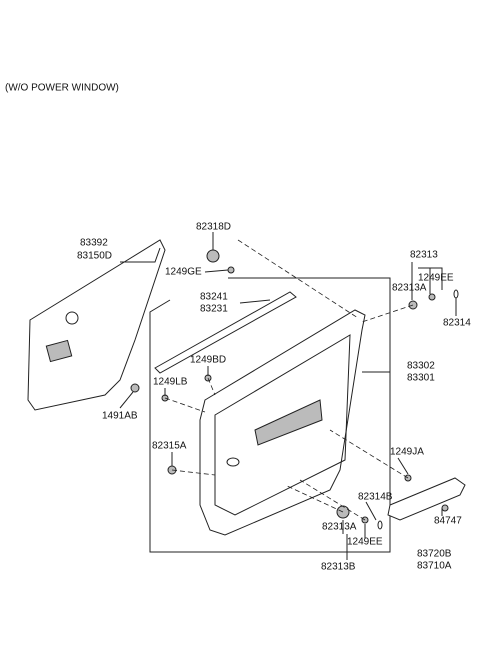 This screenshot has width=480, height=656. I want to click on part-label: 1249GE, so click(183, 272).